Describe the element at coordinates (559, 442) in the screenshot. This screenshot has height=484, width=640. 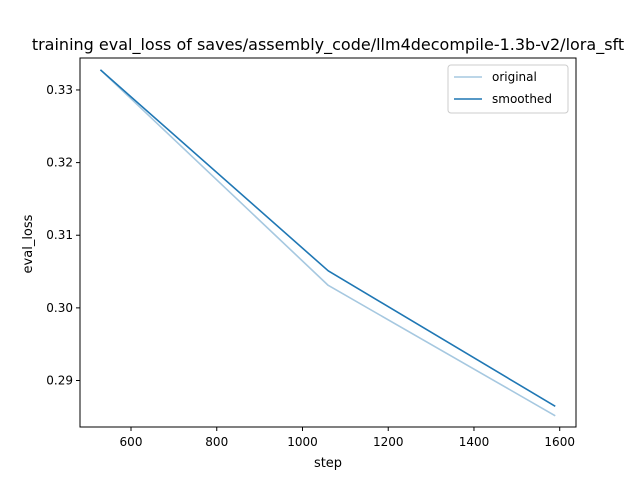
I see `x-tick-label: 1600` at that location.